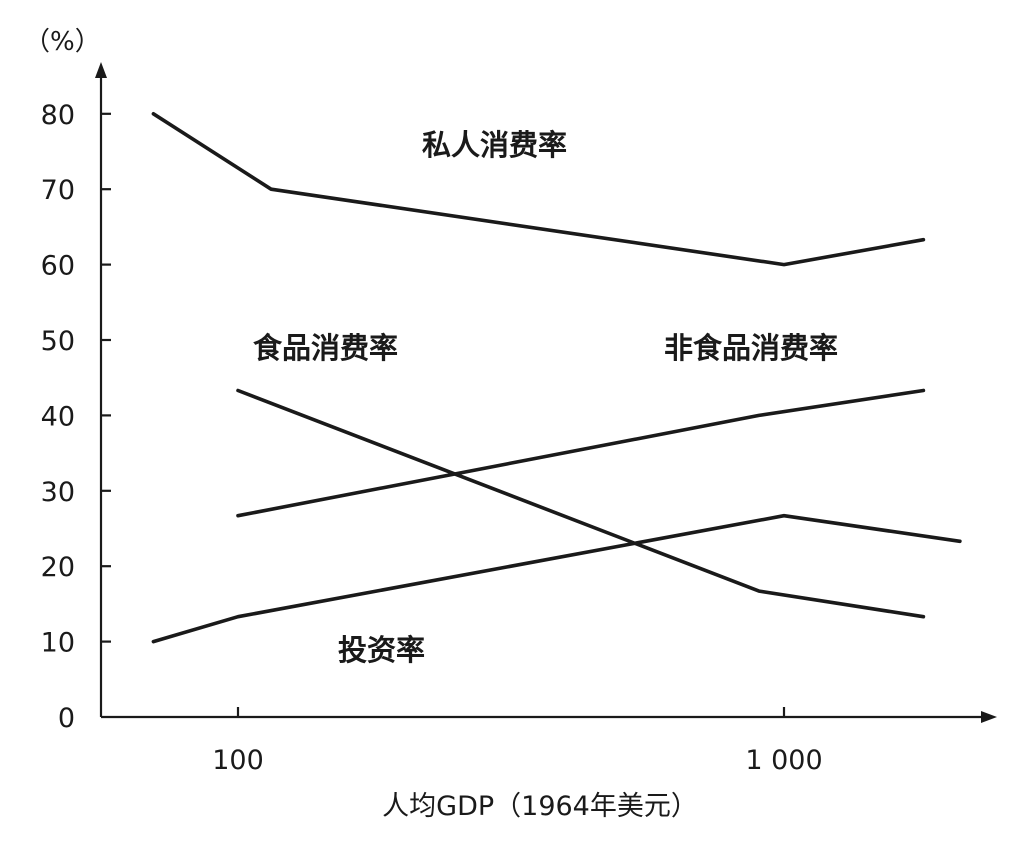 The height and width of the screenshot is (841, 1035). Describe the element at coordinates (517, 741) in the screenshot. I see `x-tick-group: 100 1 000` at that location.